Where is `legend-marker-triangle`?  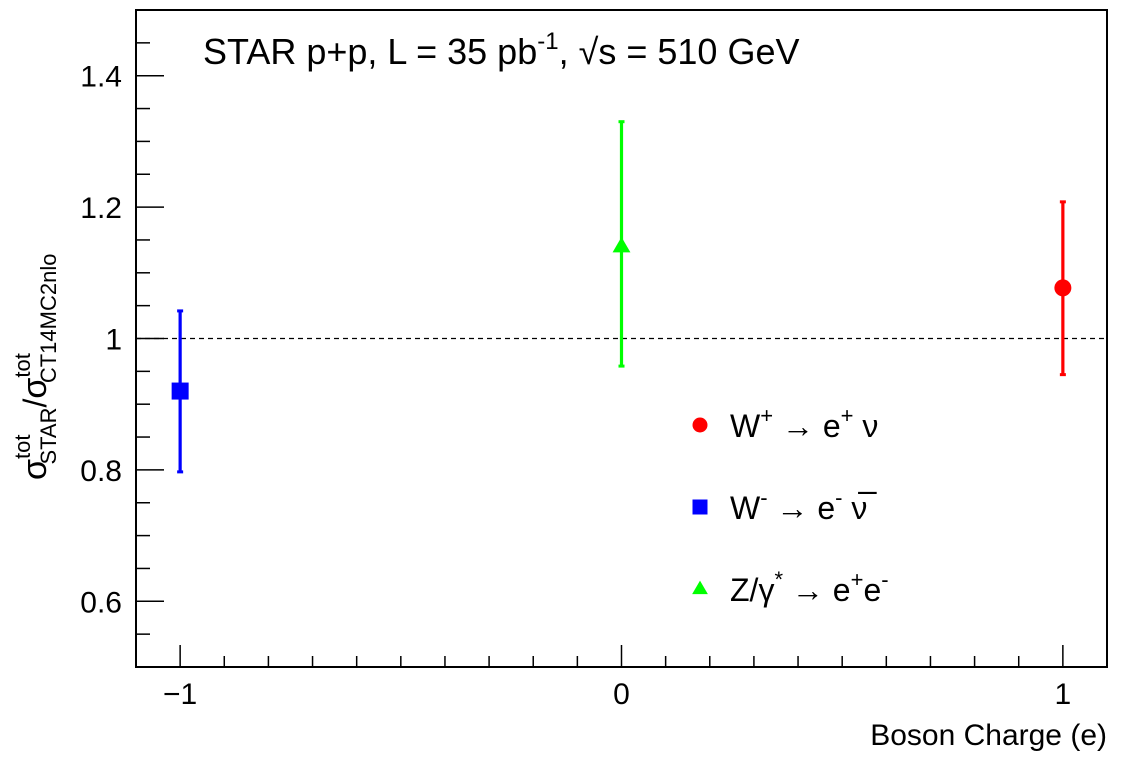
legend-marker-triangle is located at coordinates (700, 587).